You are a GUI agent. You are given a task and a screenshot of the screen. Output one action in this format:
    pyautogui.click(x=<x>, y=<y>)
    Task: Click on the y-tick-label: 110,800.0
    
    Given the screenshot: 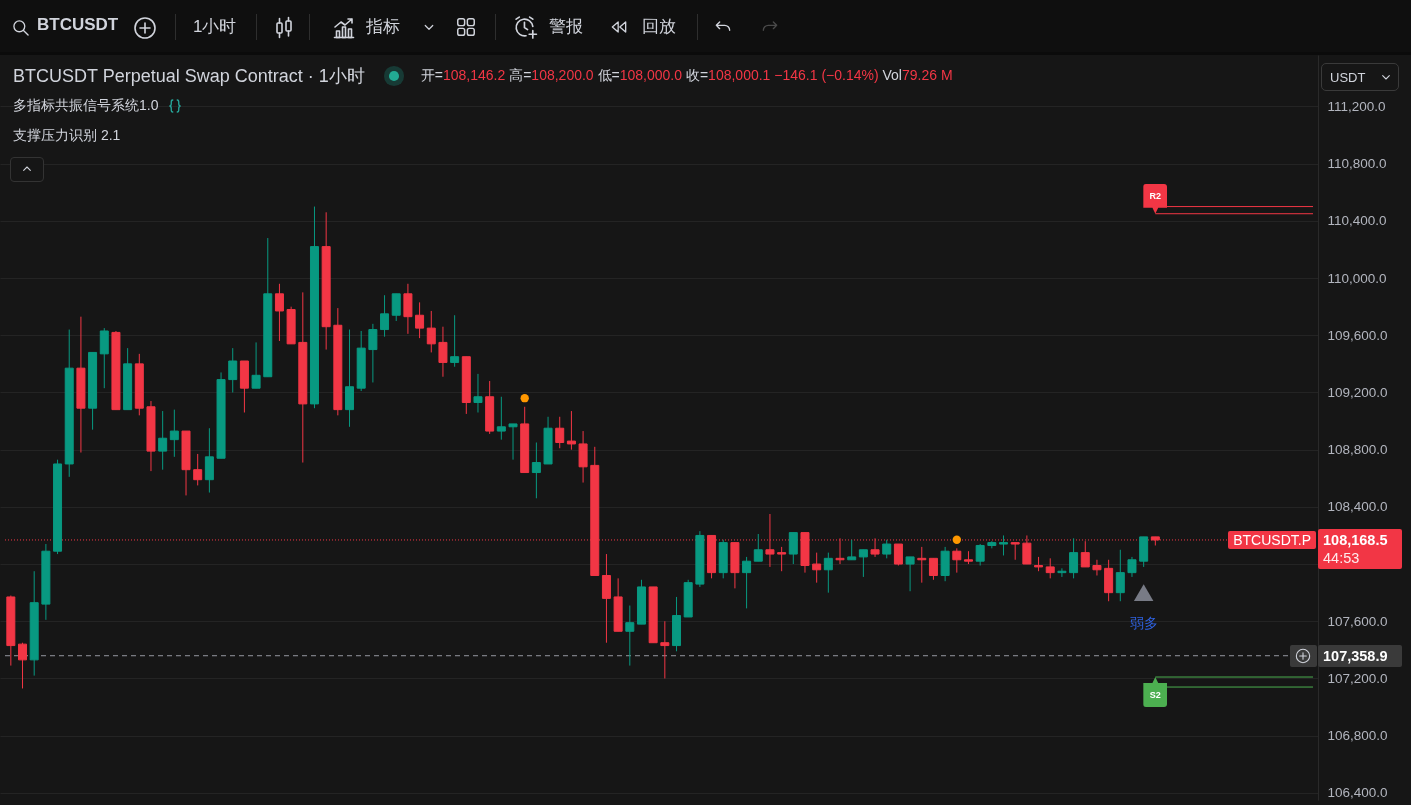 What is the action you would take?
    pyautogui.click(x=1357, y=164)
    